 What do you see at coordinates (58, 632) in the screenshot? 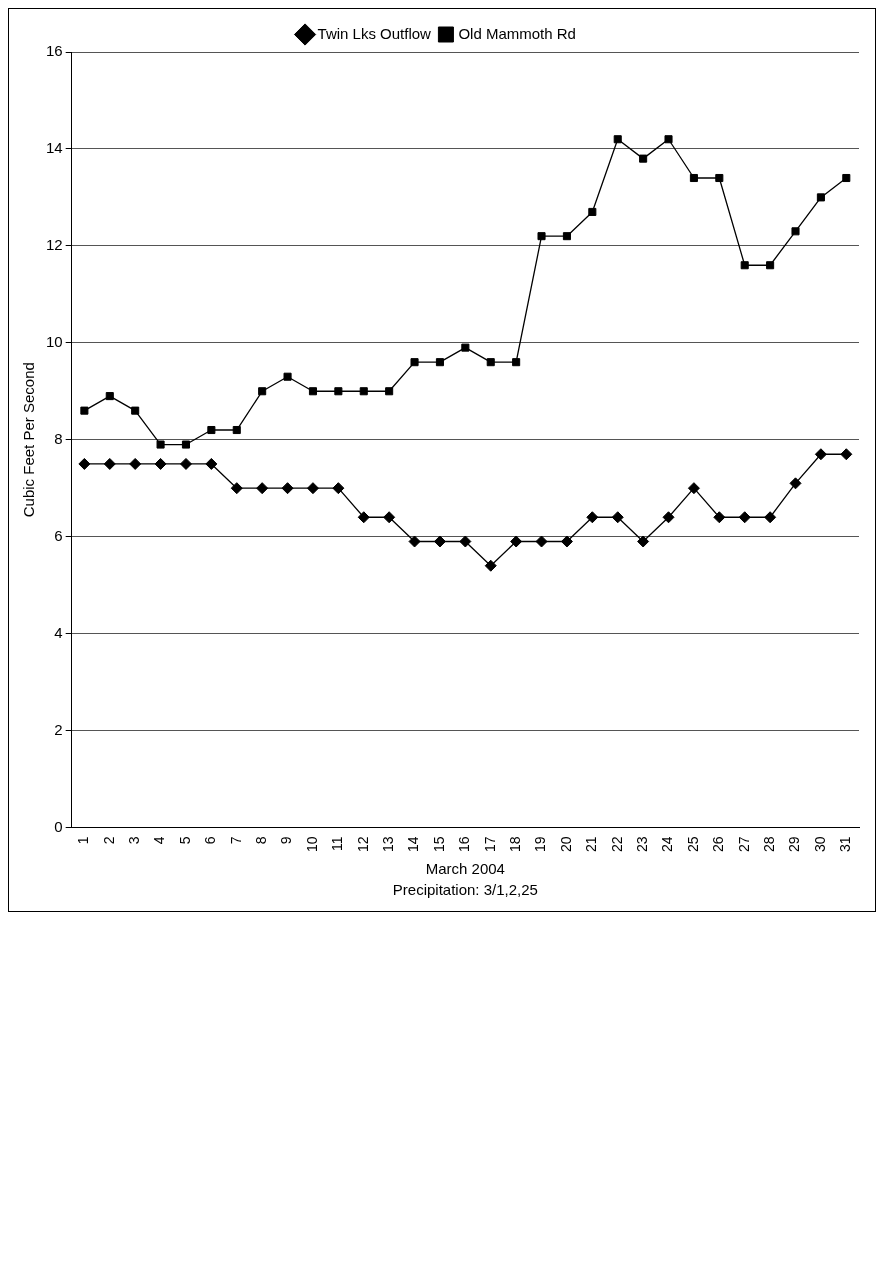
I see `y-tick-label: 4` at bounding box center [58, 632].